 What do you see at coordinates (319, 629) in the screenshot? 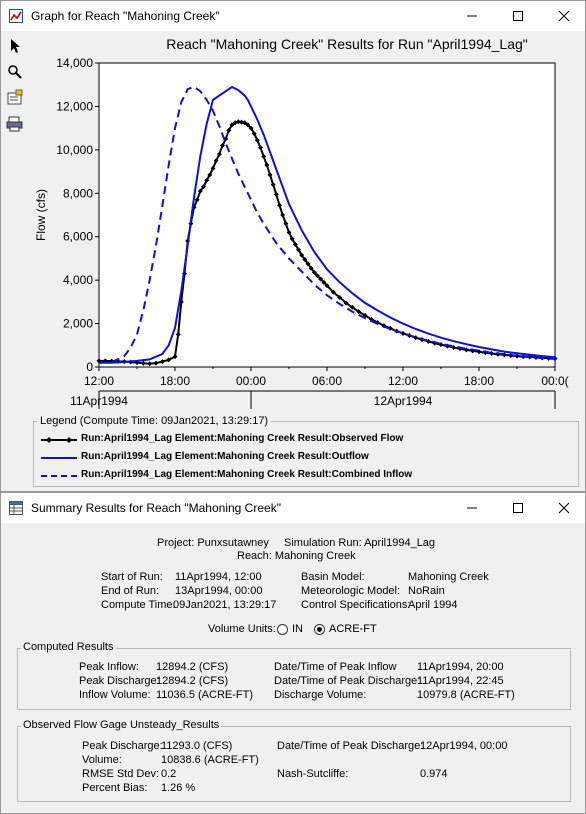
I see `volume-units-acreft-radio` at bounding box center [319, 629].